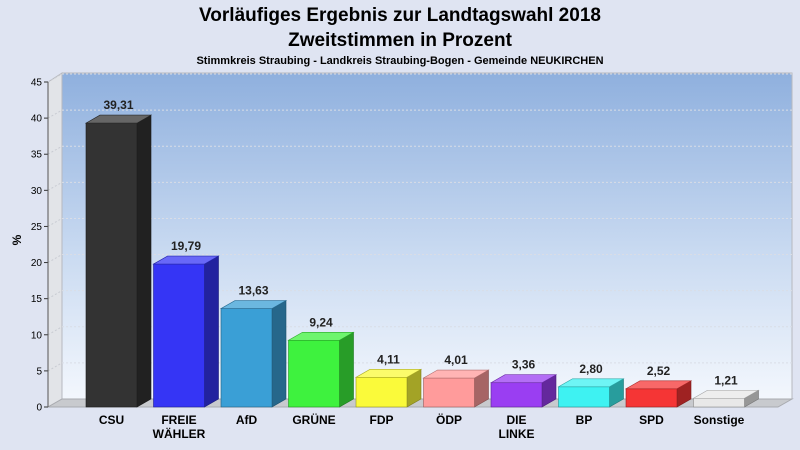 The height and width of the screenshot is (450, 800). What do you see at coordinates (111, 420) in the screenshot?
I see `category-label: CSU` at bounding box center [111, 420].